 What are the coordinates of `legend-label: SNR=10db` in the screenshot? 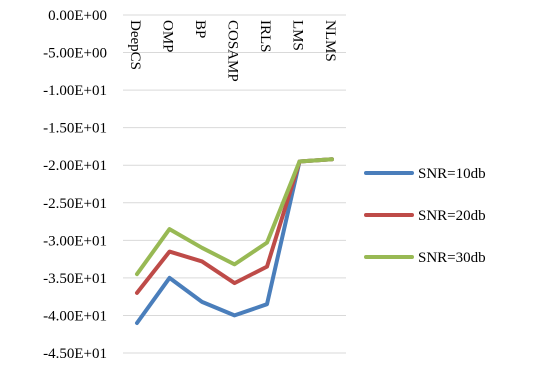 It's located at (452, 174).